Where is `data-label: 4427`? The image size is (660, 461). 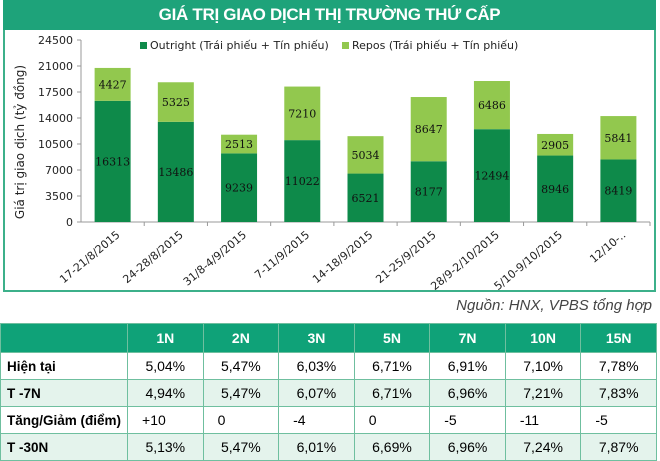
data-label: 4427 is located at coordinates (113, 84).